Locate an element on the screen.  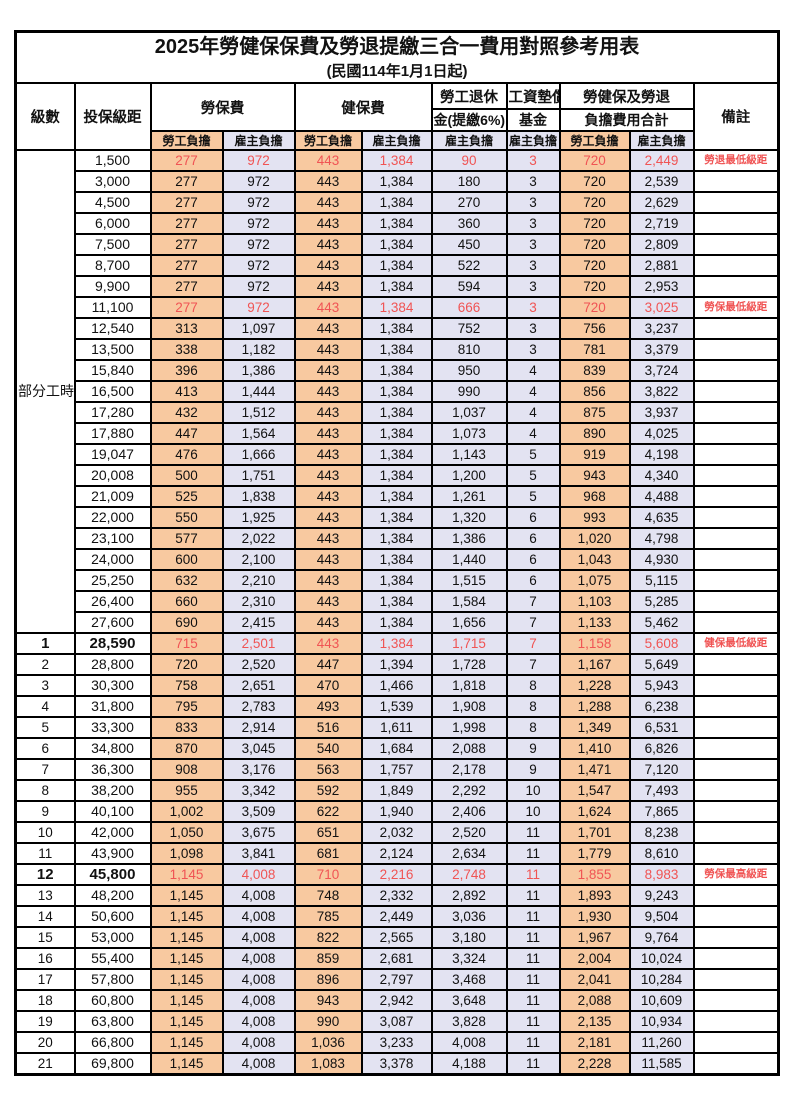
bracket-cell: 66,800 is located at coordinates (112, 1042).